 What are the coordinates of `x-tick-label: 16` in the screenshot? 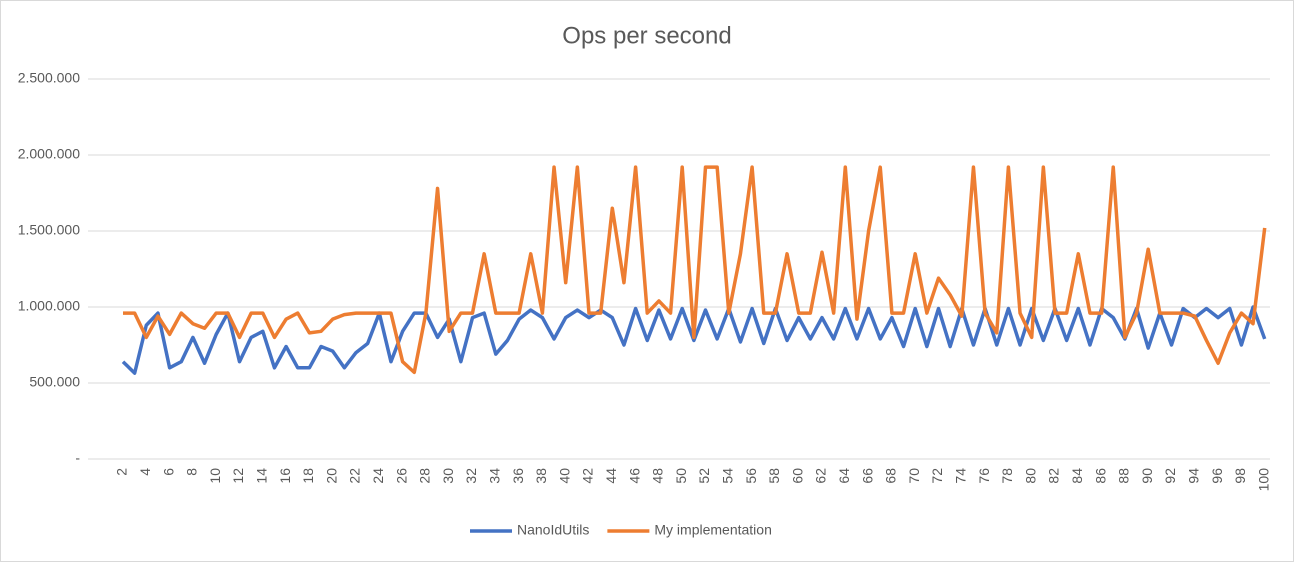 It's located at (285, 476).